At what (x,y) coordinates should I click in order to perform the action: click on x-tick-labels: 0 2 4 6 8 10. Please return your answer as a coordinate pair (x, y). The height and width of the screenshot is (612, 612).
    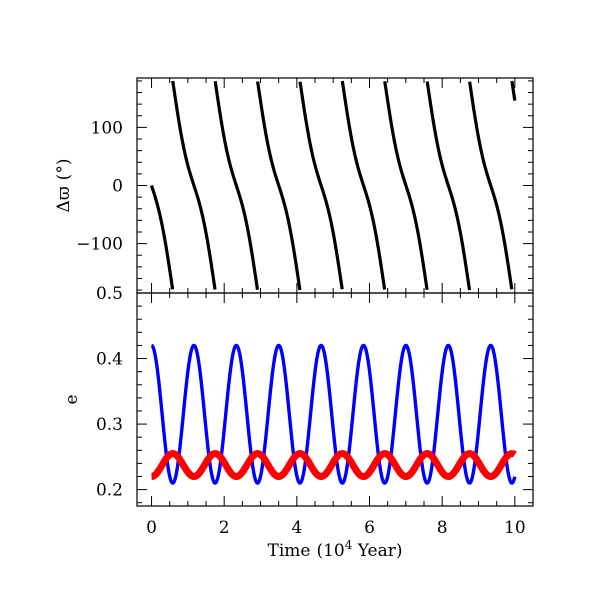
    Looking at the image, I should click on (336, 528).